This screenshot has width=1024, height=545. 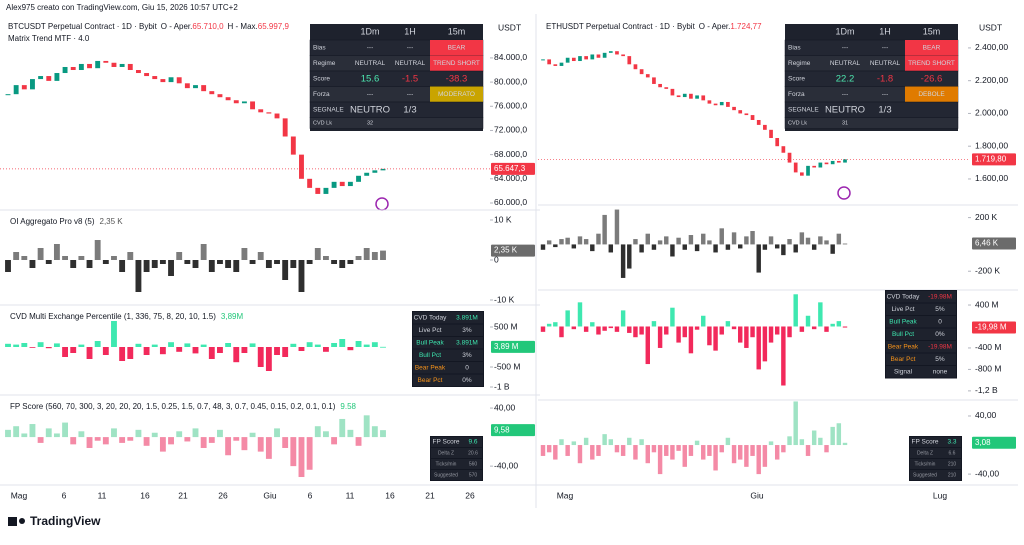 What do you see at coordinates (473, 464) in the screenshot?
I see `fp-table-value: 560` at bounding box center [473, 464].